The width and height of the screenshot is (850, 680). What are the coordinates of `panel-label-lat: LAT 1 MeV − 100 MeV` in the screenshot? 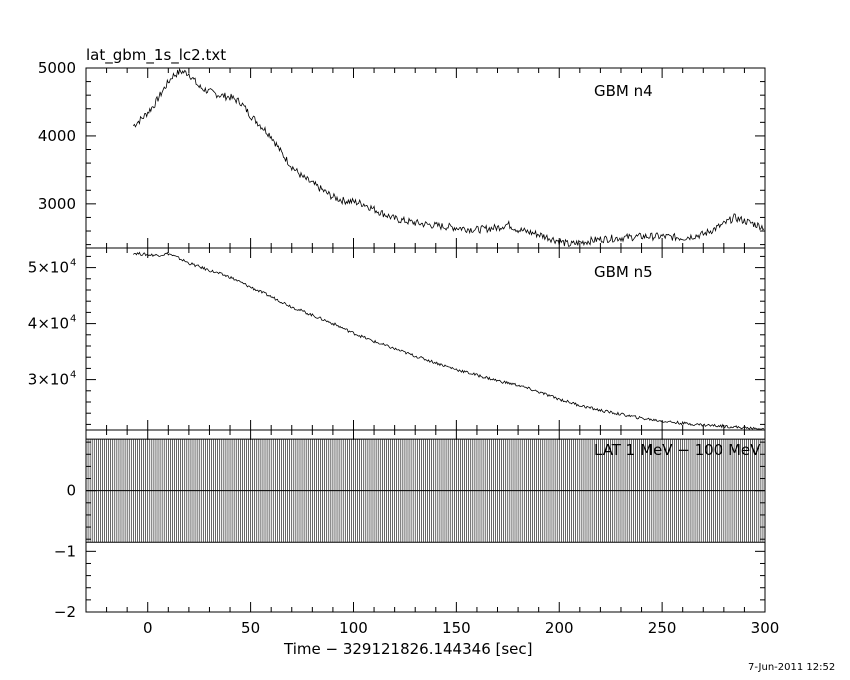 It's located at (677, 450).